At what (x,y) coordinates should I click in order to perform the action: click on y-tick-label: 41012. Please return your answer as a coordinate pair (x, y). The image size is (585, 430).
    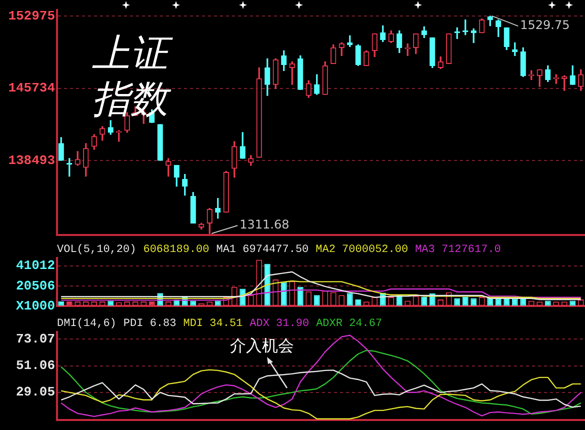
    Looking at the image, I should click on (36, 266).